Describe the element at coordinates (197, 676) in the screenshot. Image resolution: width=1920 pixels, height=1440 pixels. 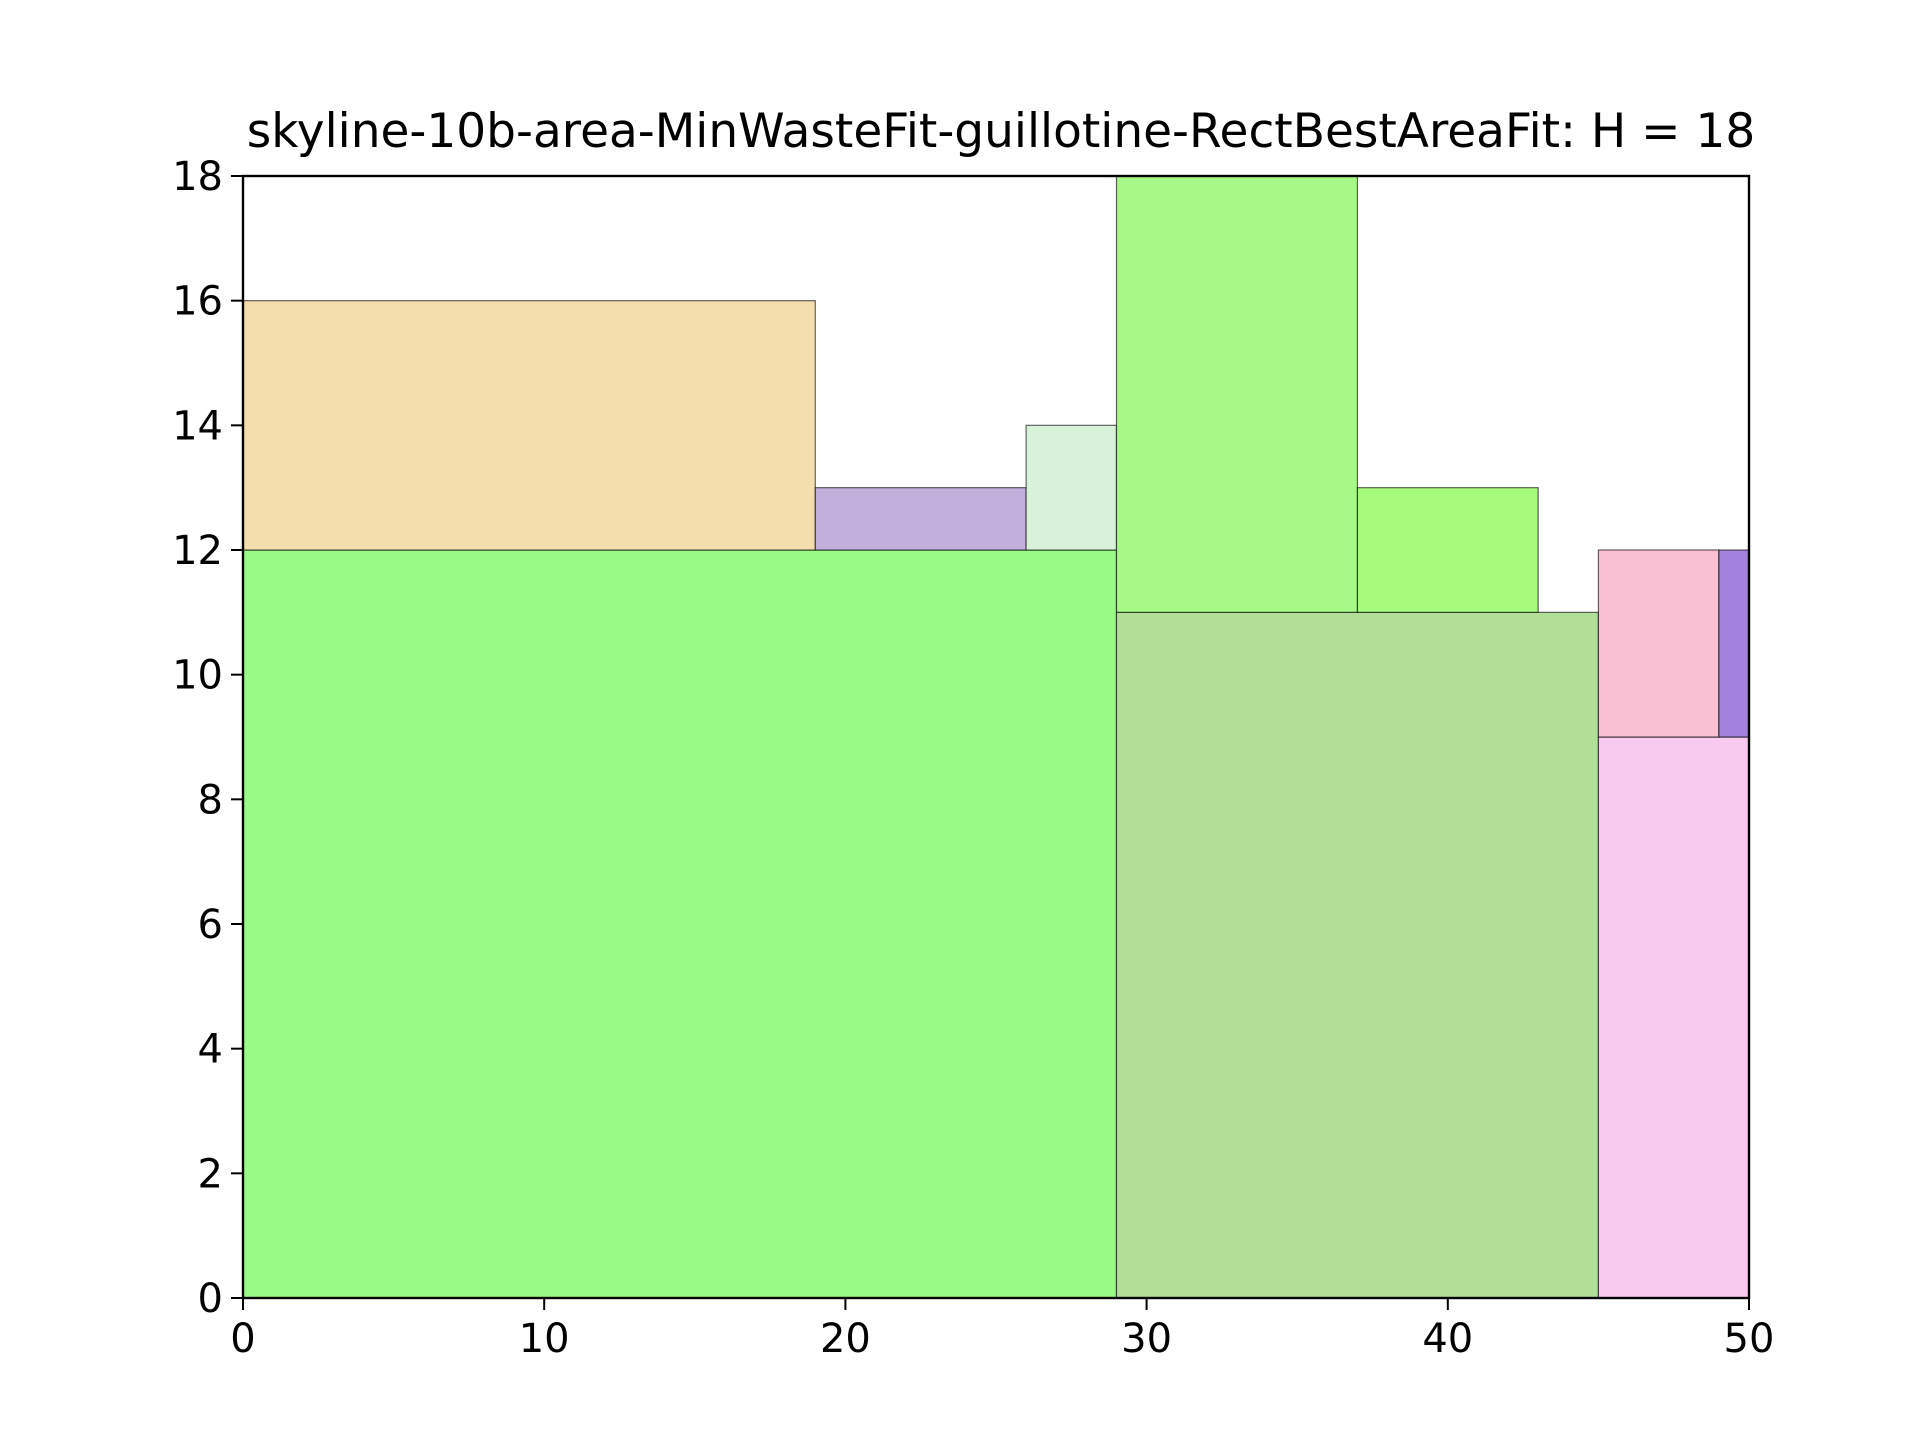
I see `y-tick-label: 10` at that location.